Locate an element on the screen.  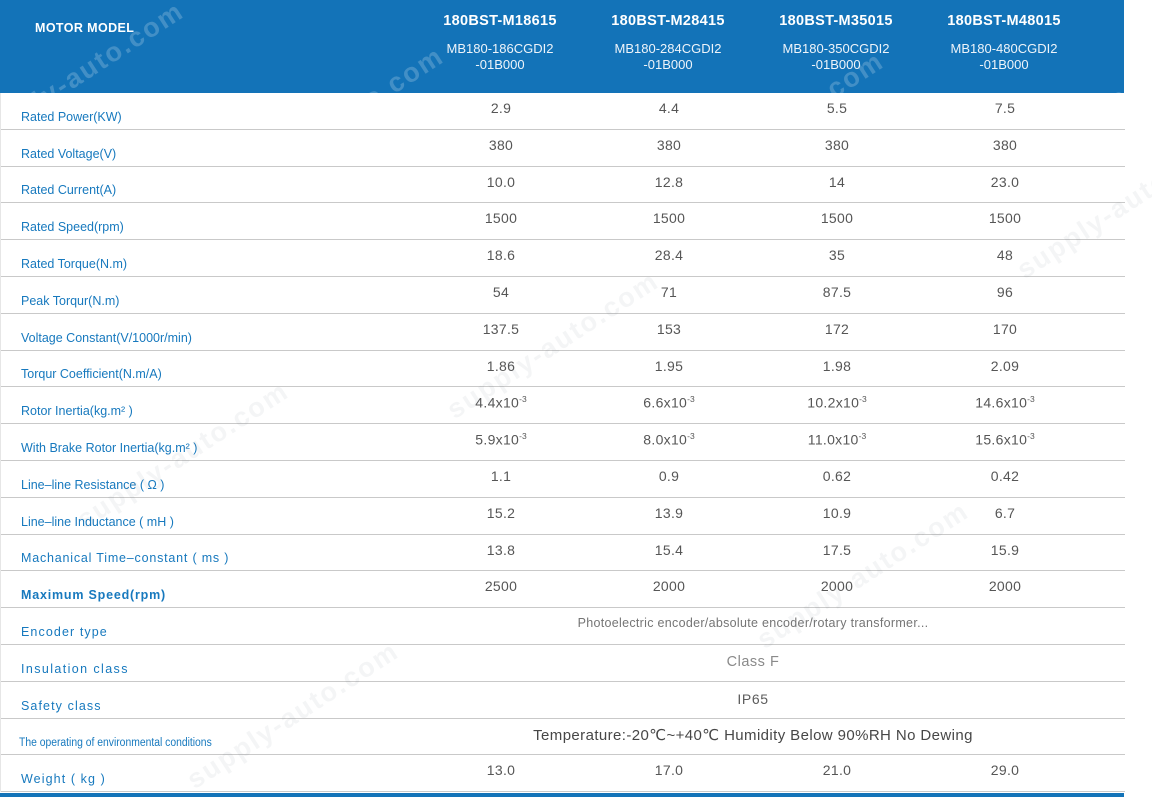
table-row: Peak Torqur(N.m) 54 71 87.5 96 is located at coordinates (563, 295).